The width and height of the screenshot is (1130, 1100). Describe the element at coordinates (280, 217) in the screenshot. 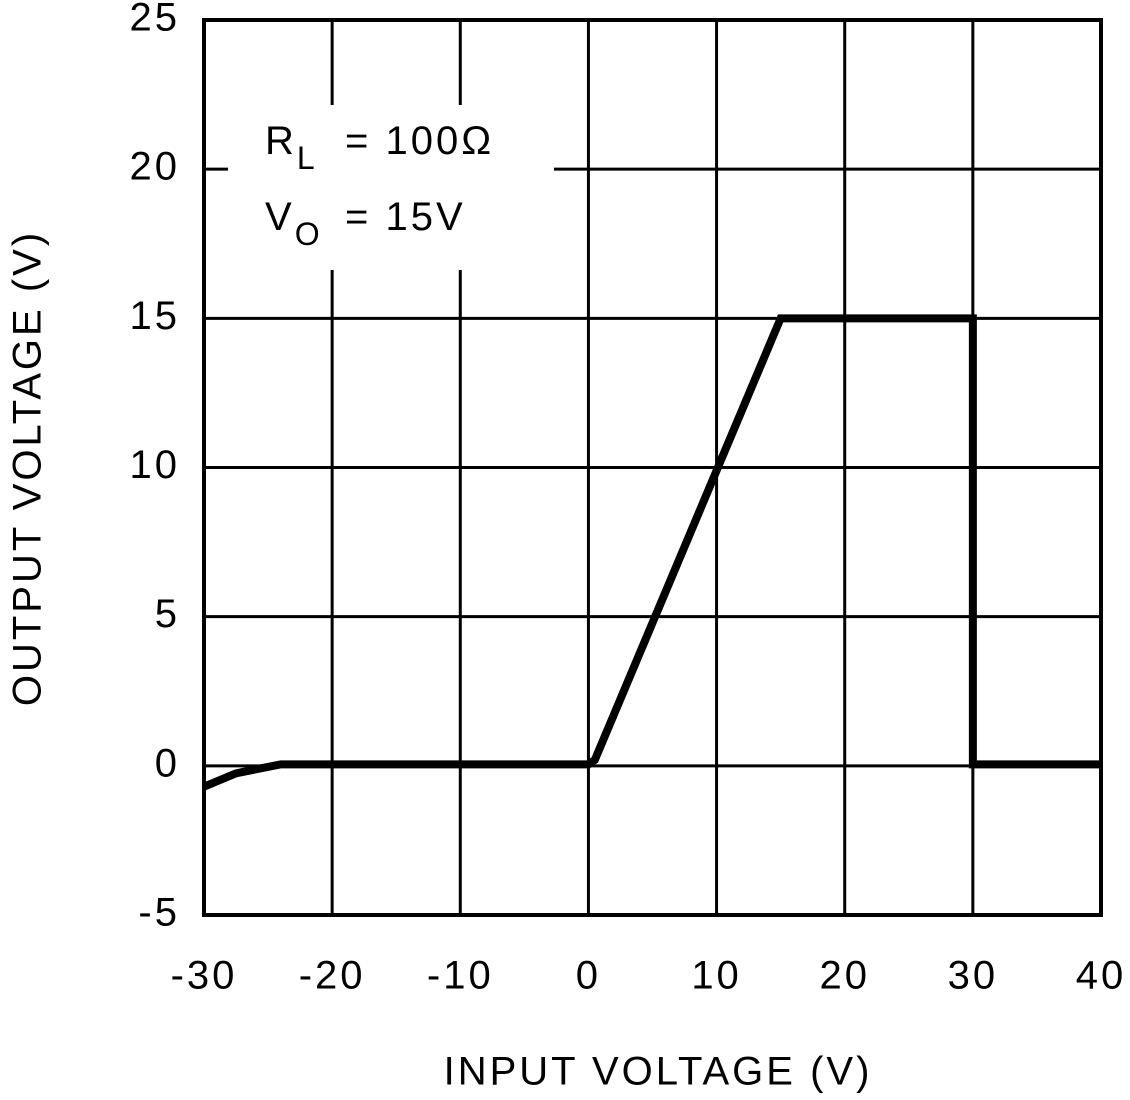

I see `annotation-main: V` at that location.